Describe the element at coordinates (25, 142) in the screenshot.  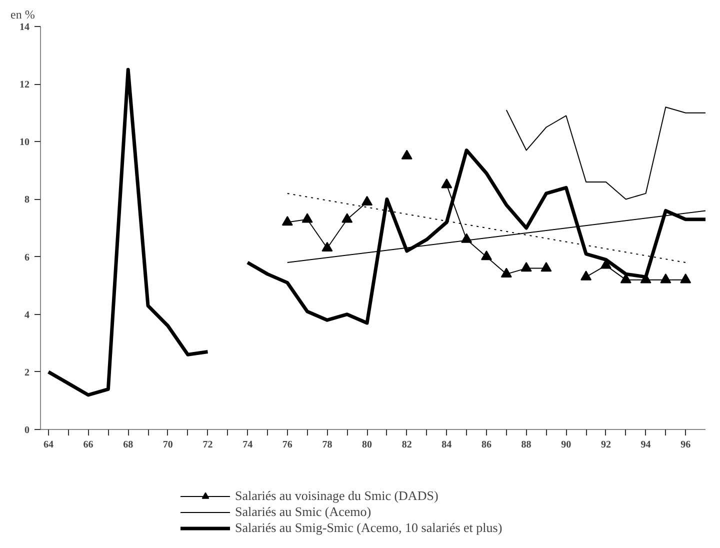
I see `y-tick-label: 10` at that location.